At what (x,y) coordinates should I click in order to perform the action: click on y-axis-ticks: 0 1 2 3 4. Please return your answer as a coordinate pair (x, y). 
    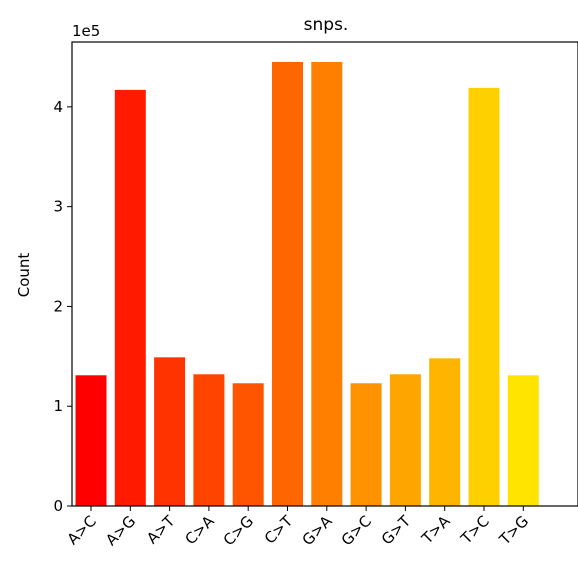
    Looking at the image, I should click on (62, 306).